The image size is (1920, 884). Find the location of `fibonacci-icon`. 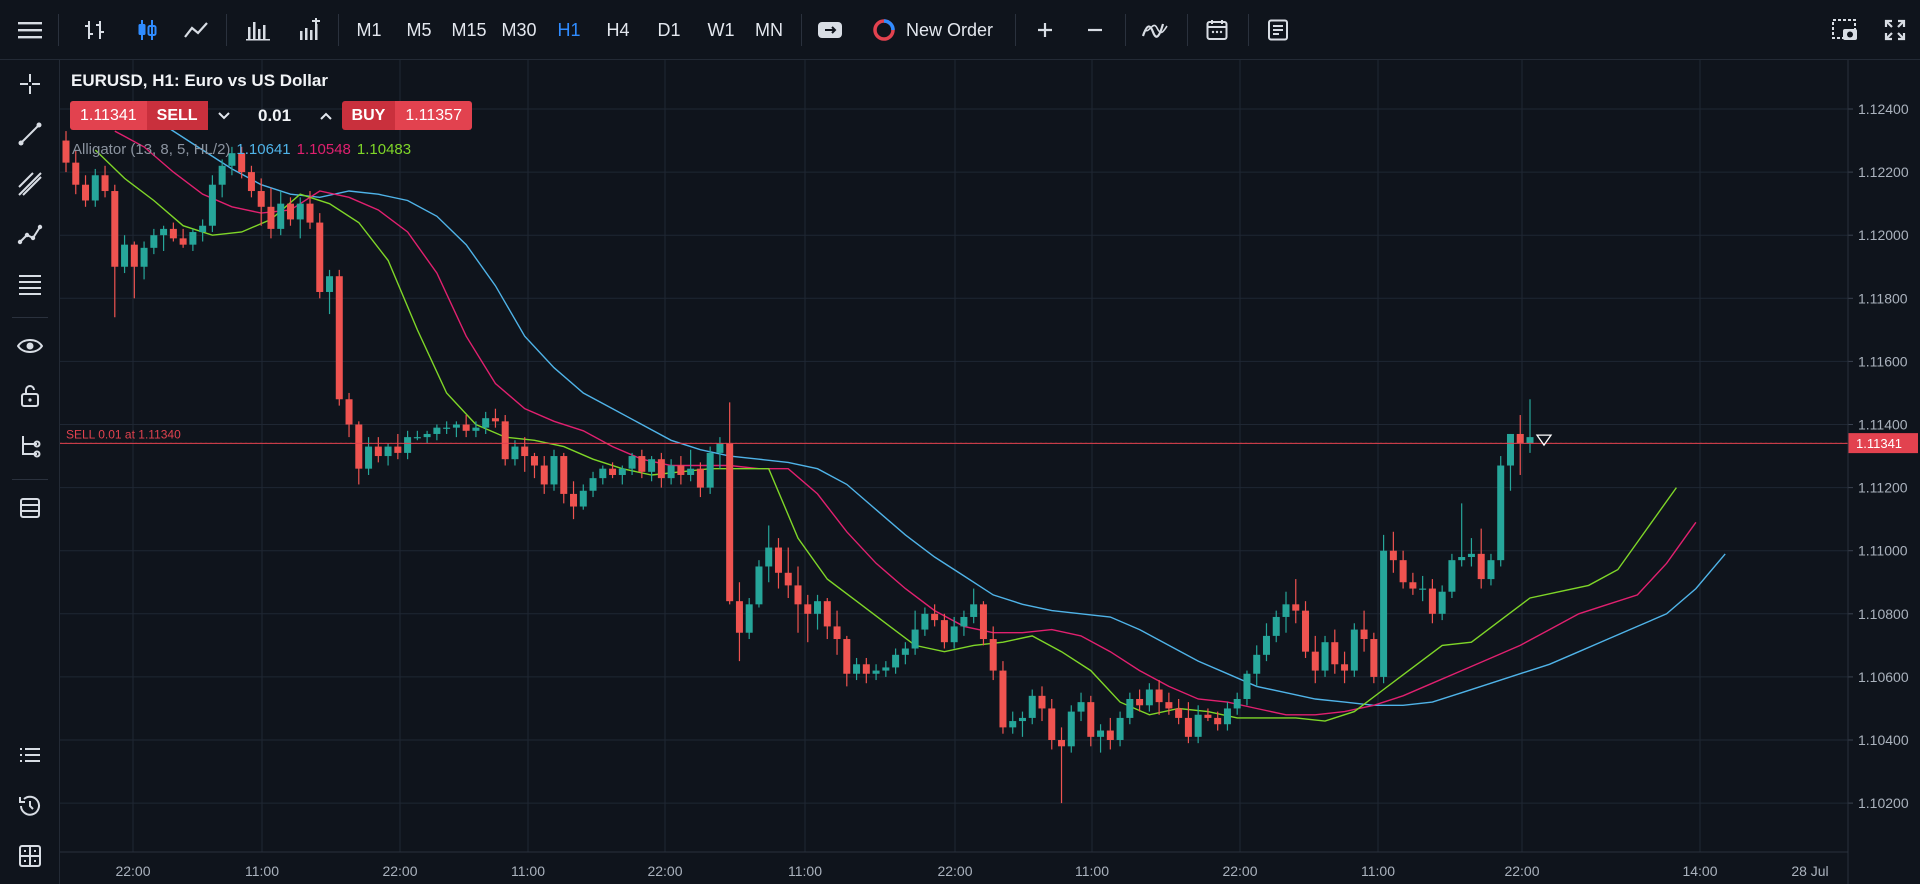

fibonacci-icon is located at coordinates (30, 284).